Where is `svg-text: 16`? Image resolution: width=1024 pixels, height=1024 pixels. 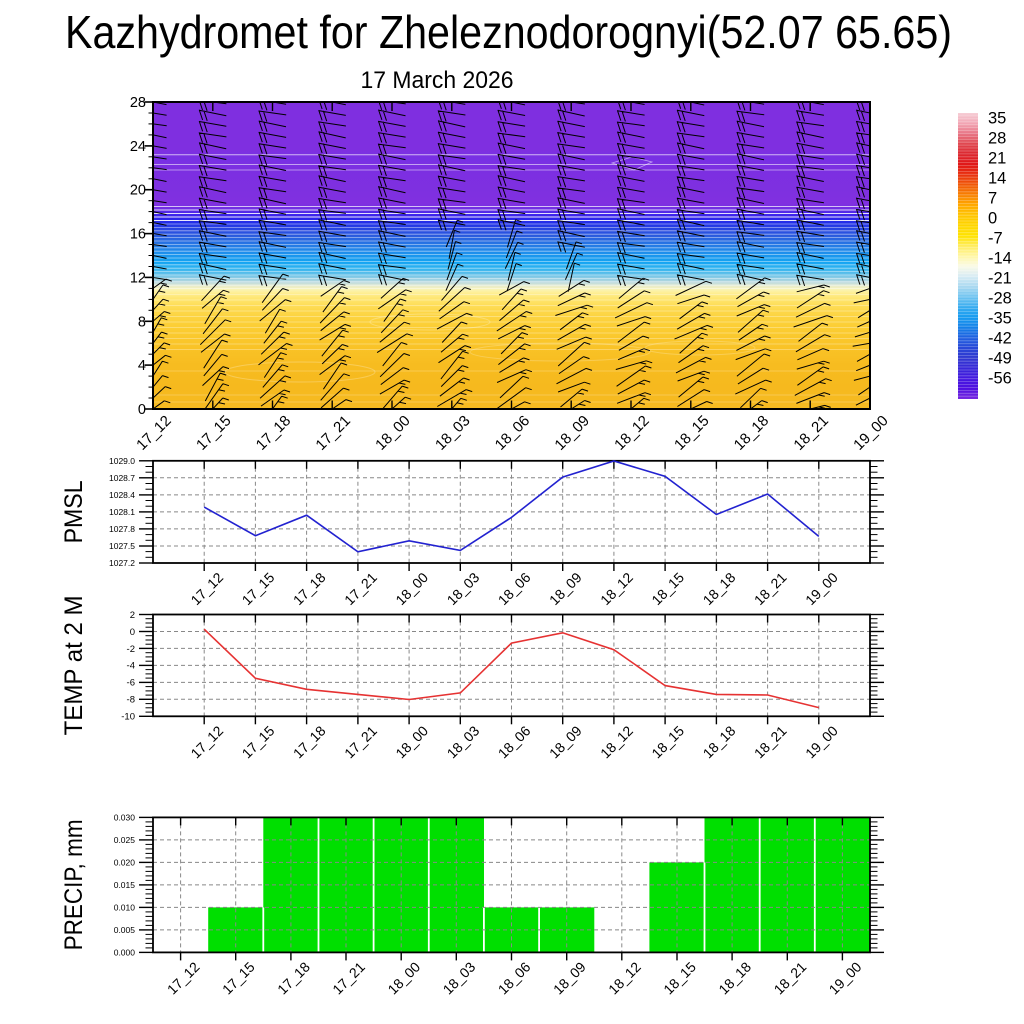 svg-text: 16 is located at coordinates (138, 235).